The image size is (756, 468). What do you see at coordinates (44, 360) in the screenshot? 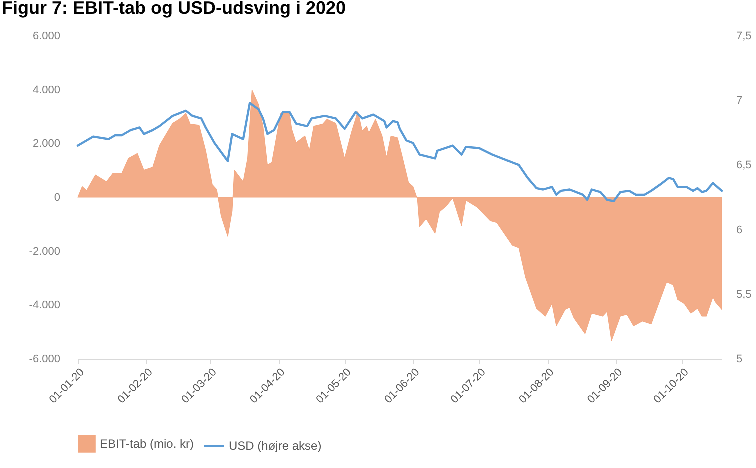
I see `y-tick-label: -6.000` at bounding box center [44, 360].